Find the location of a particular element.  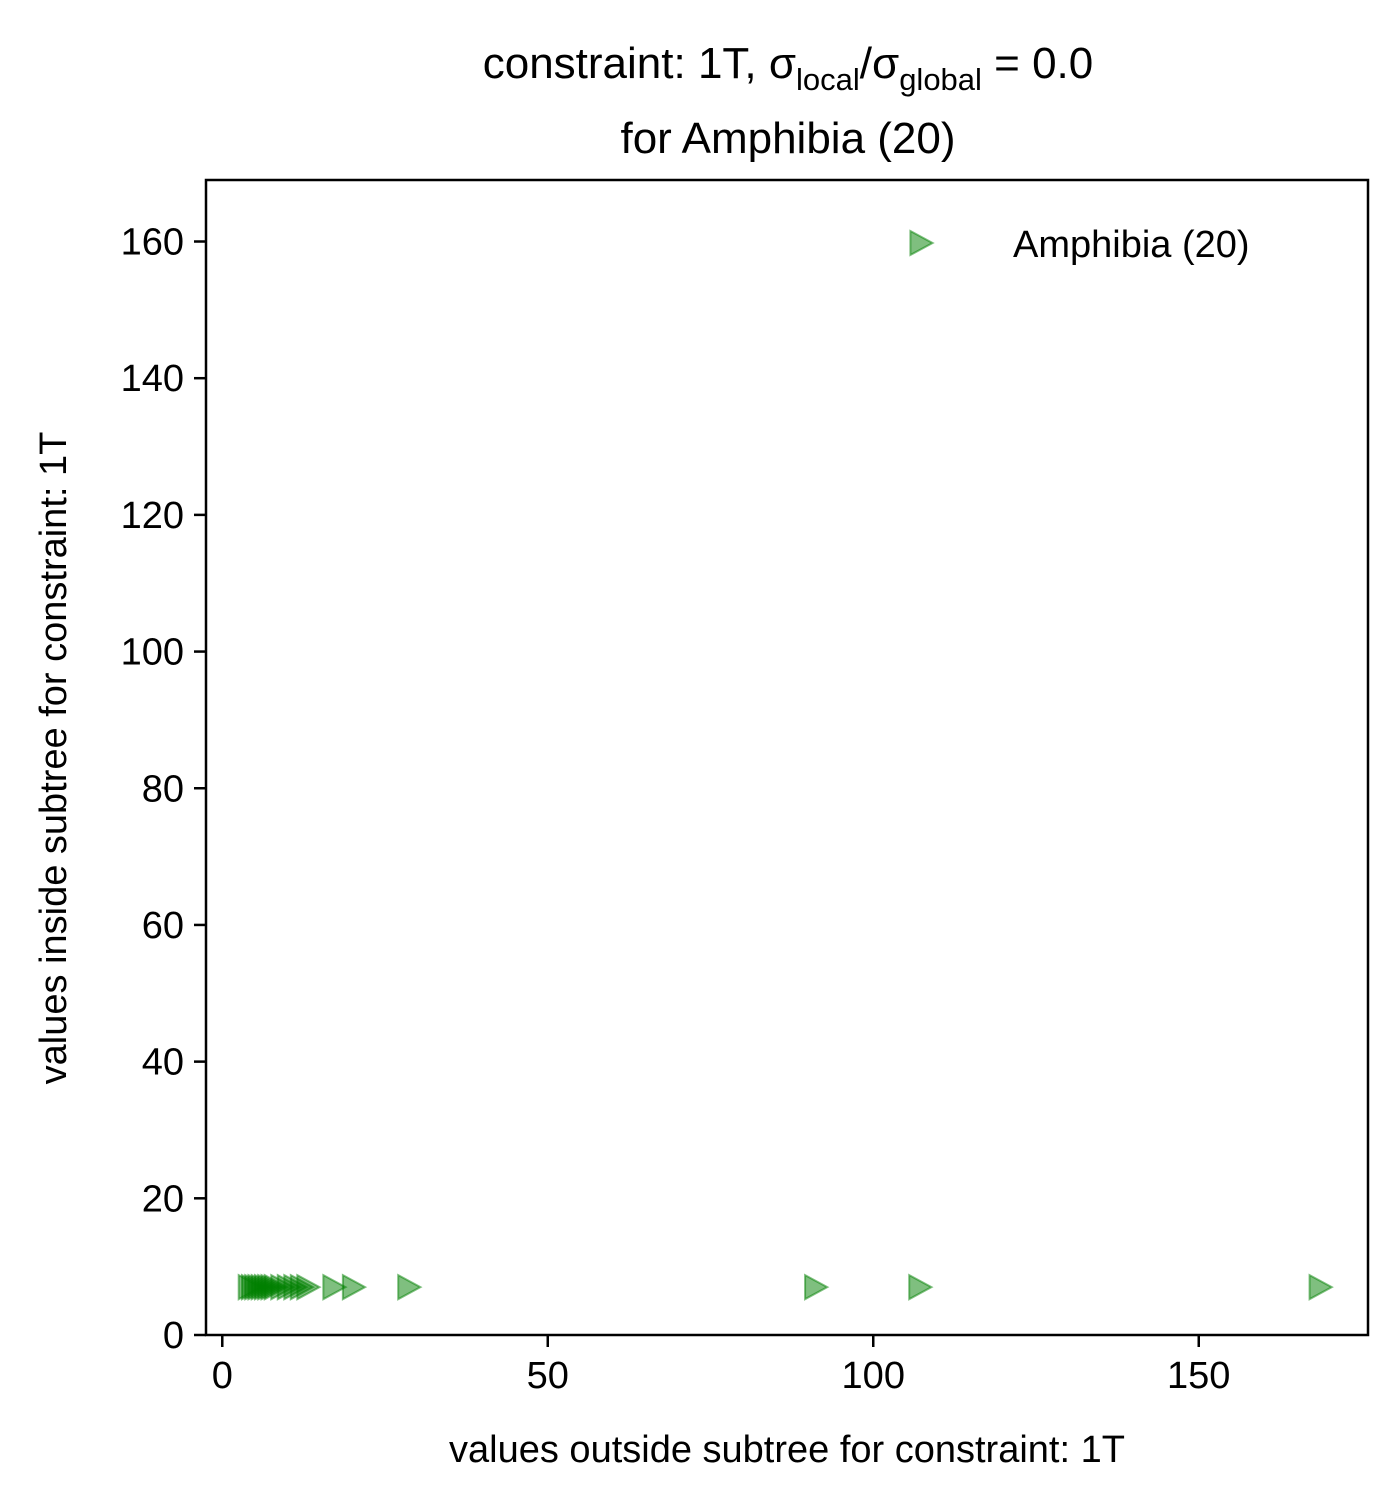

y-tick-label: 20 is located at coordinates (163, 1199).